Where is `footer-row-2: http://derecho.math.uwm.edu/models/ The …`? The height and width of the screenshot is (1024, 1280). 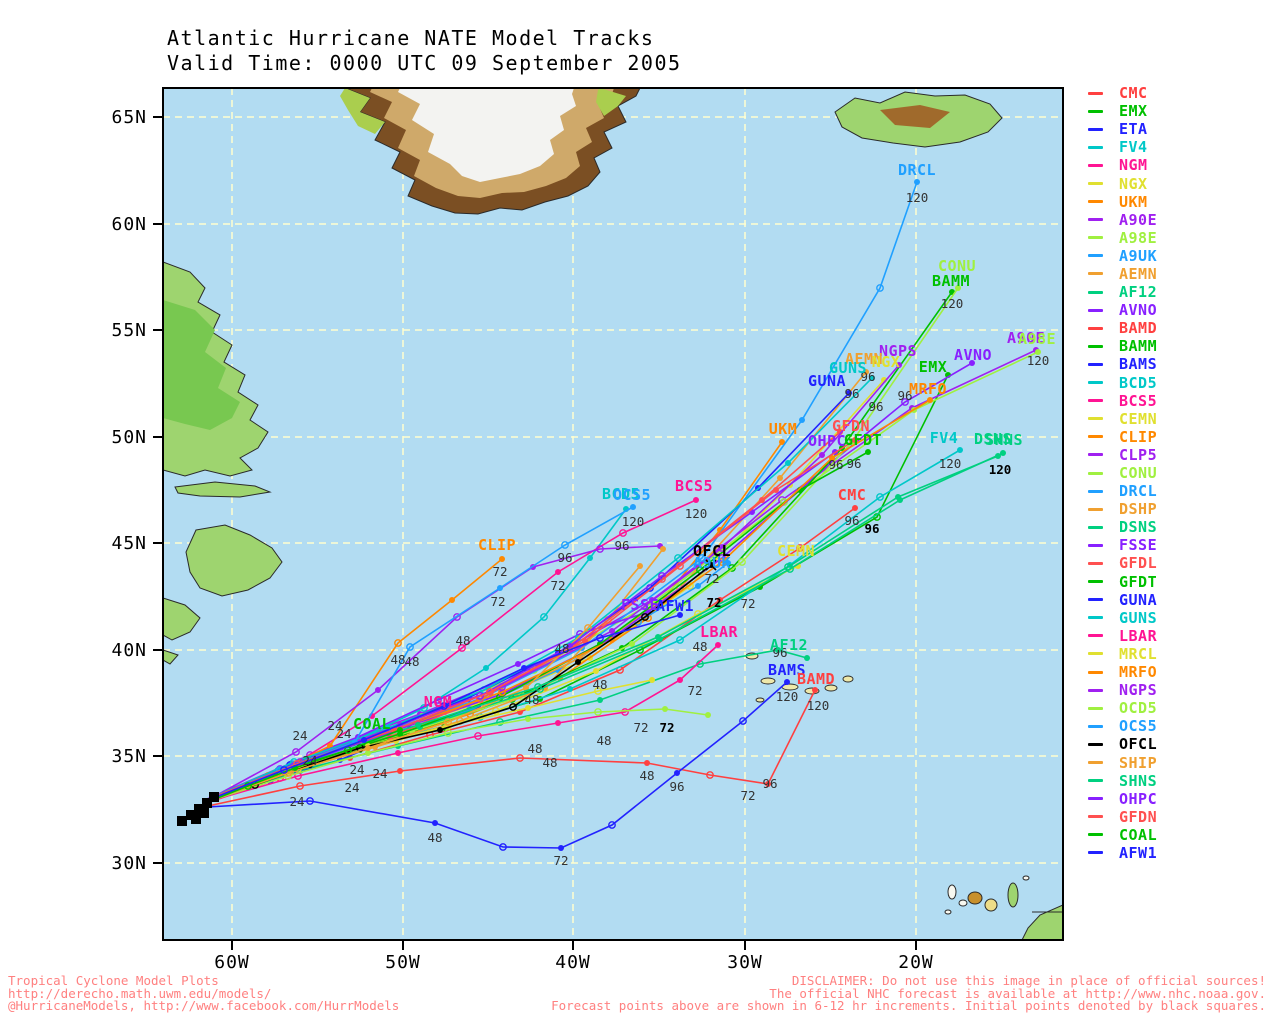 footer-row-2: http://derecho.math.uwm.edu/models/ The … is located at coordinates (637, 993).